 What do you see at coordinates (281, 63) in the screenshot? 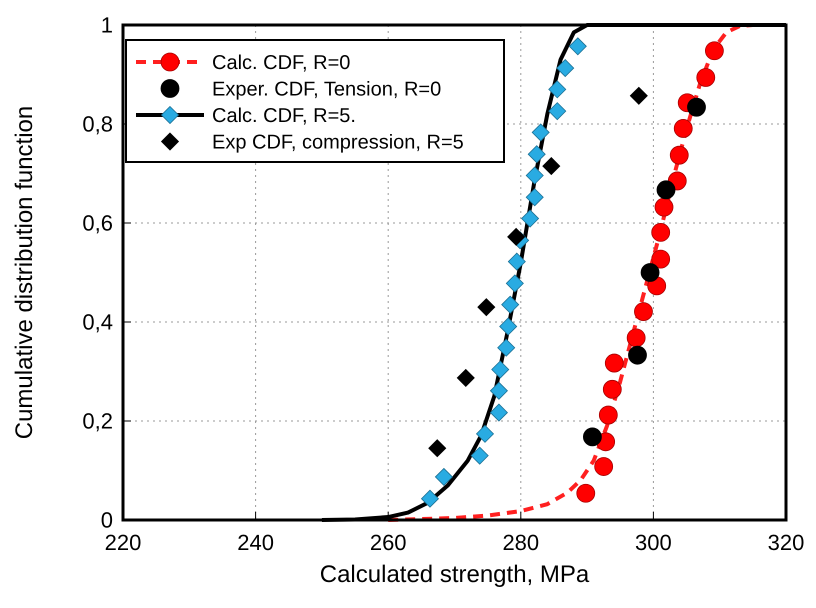
I see `legend-label: Calc. CDF, R=0` at bounding box center [281, 63].